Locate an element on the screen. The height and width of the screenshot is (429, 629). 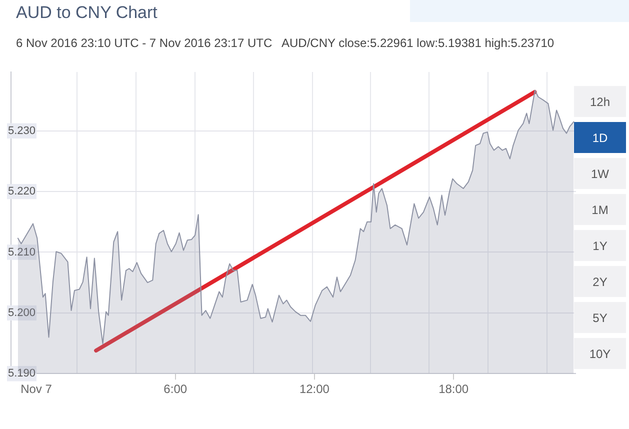
text: 1Y is located at coordinates (600, 245).